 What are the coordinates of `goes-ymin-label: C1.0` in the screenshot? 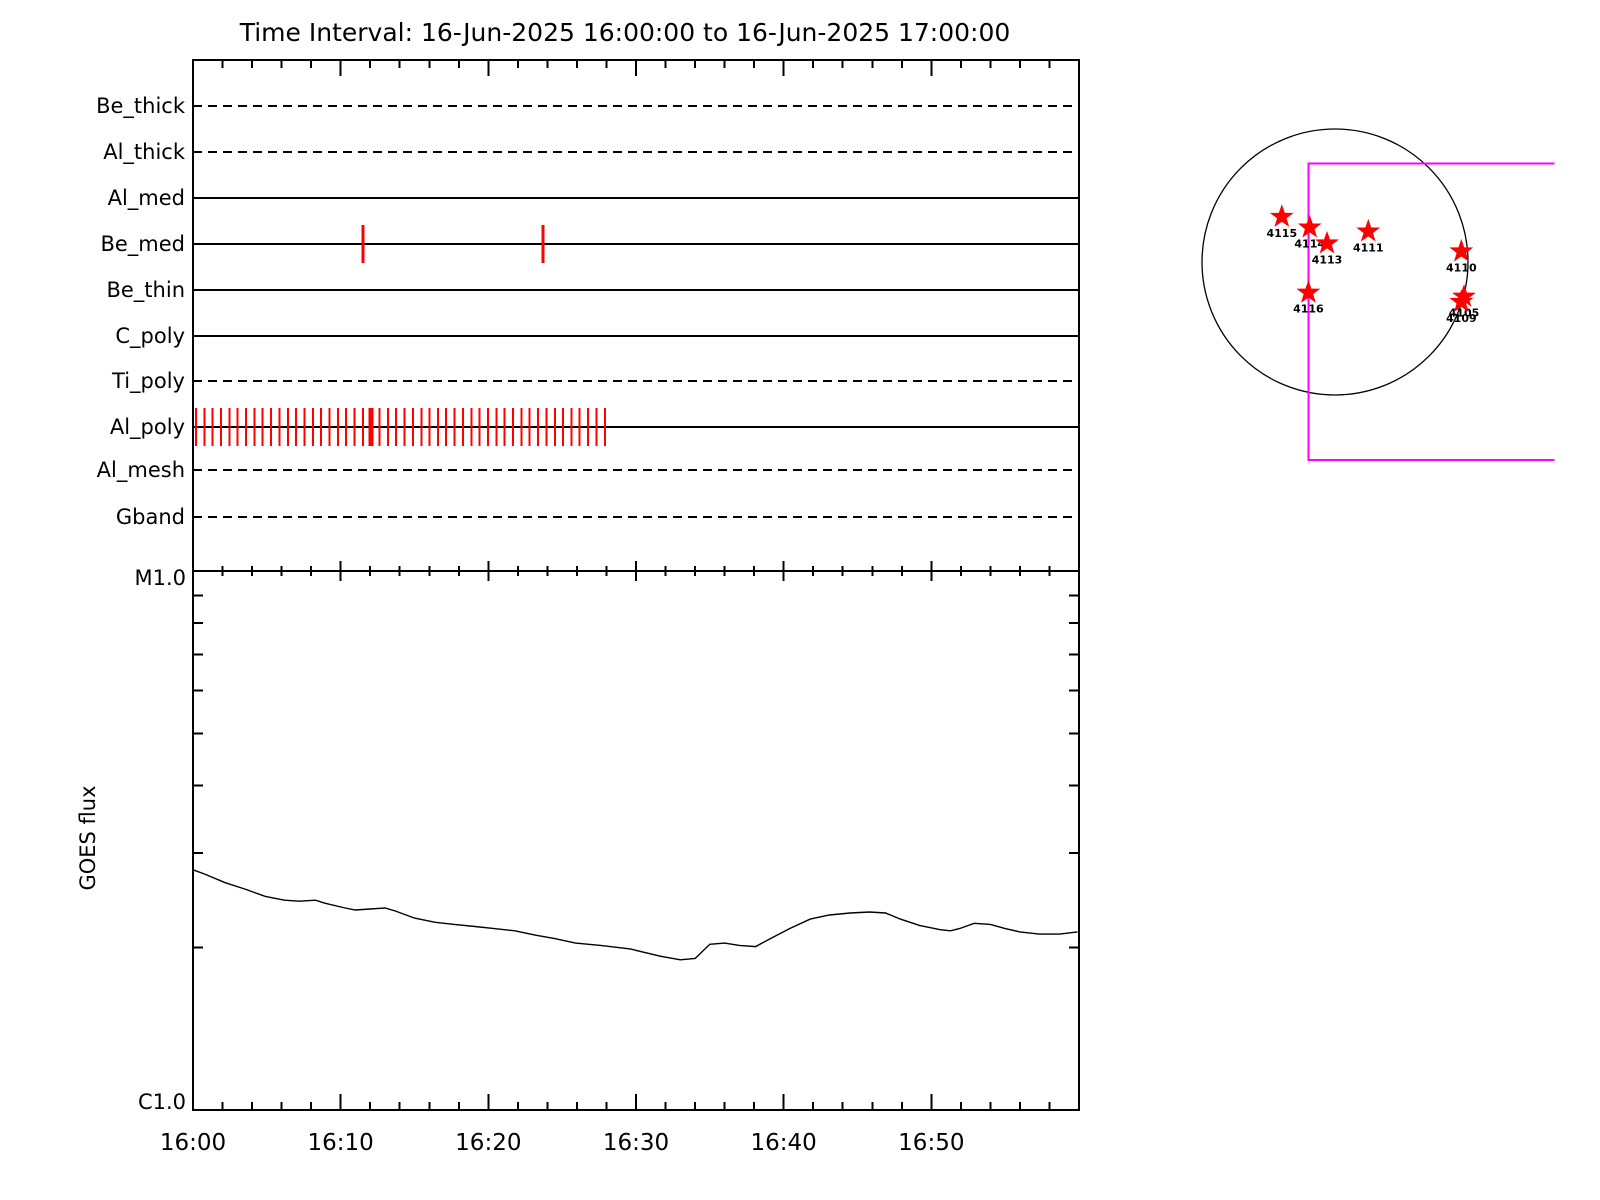 It's located at (162, 1102).